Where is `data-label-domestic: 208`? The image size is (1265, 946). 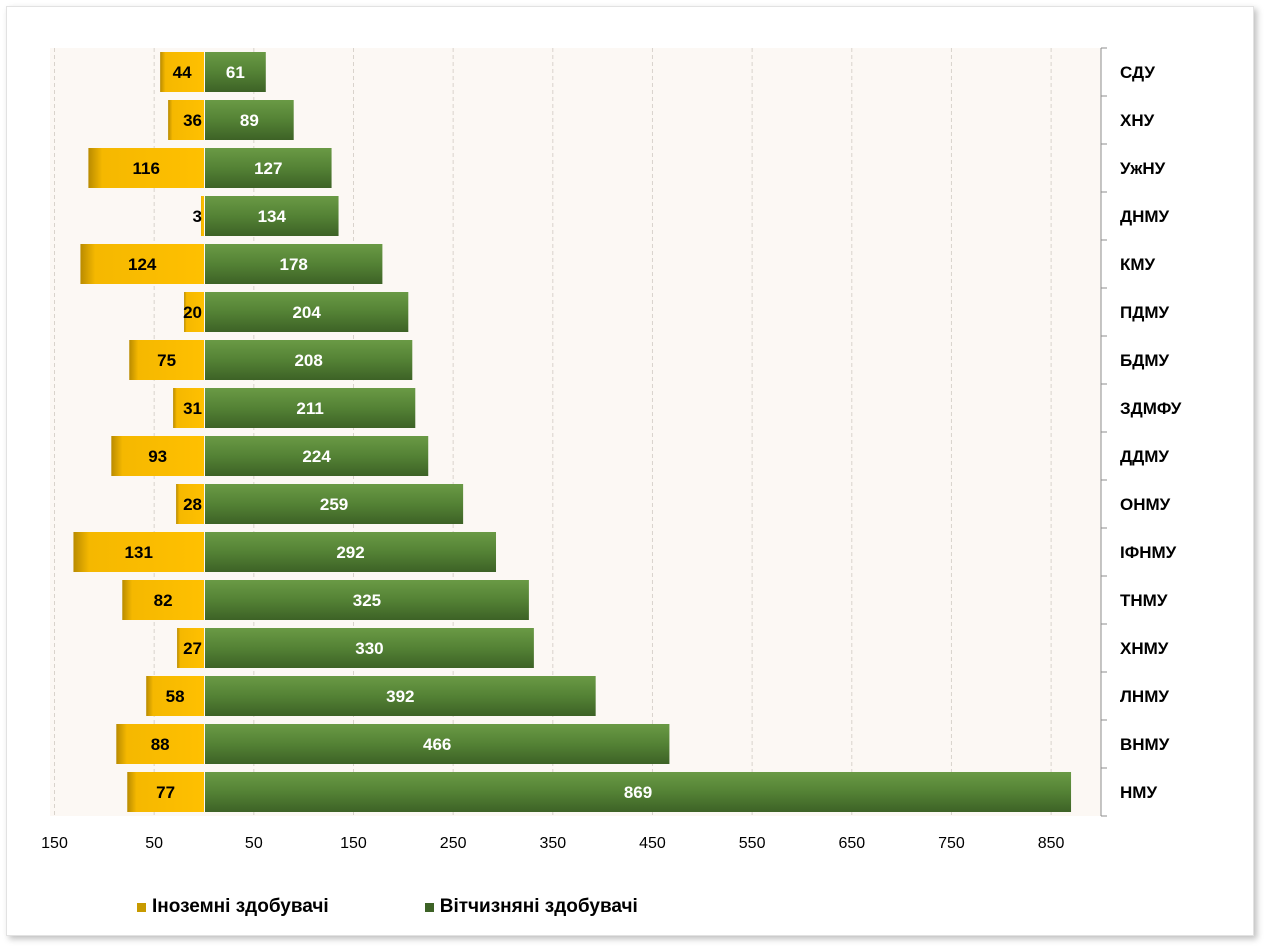 data-label-domestic: 208 is located at coordinates (308, 360).